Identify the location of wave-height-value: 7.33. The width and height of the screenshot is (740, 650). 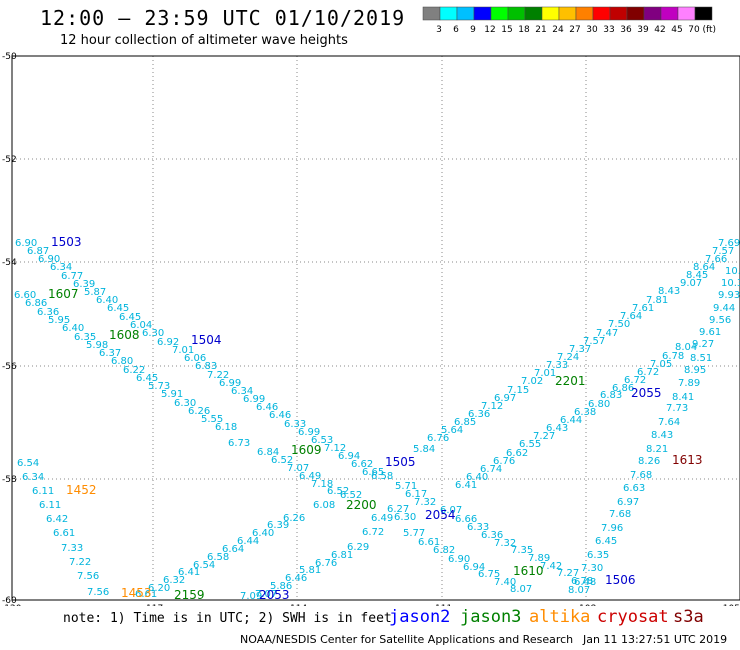
(72, 548).